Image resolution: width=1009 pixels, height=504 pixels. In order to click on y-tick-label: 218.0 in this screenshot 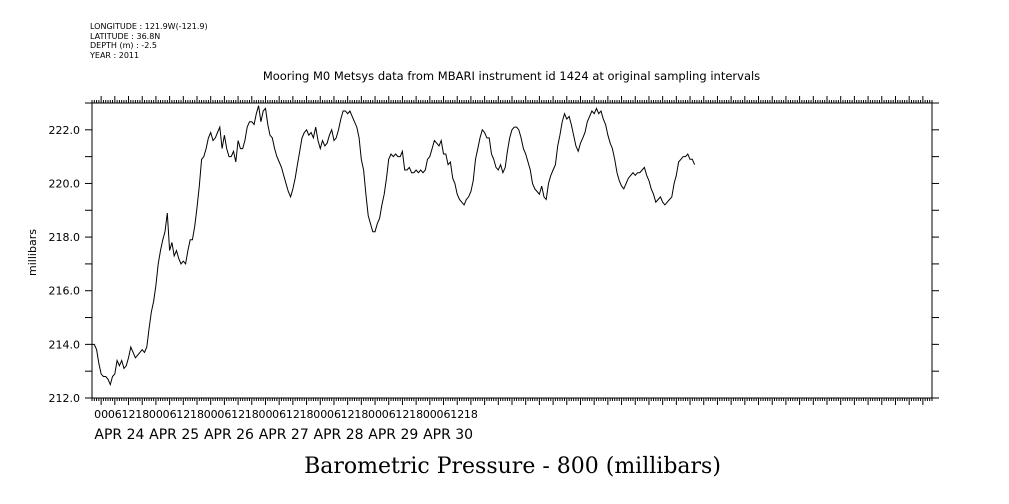, I will do `click(65, 237)`.